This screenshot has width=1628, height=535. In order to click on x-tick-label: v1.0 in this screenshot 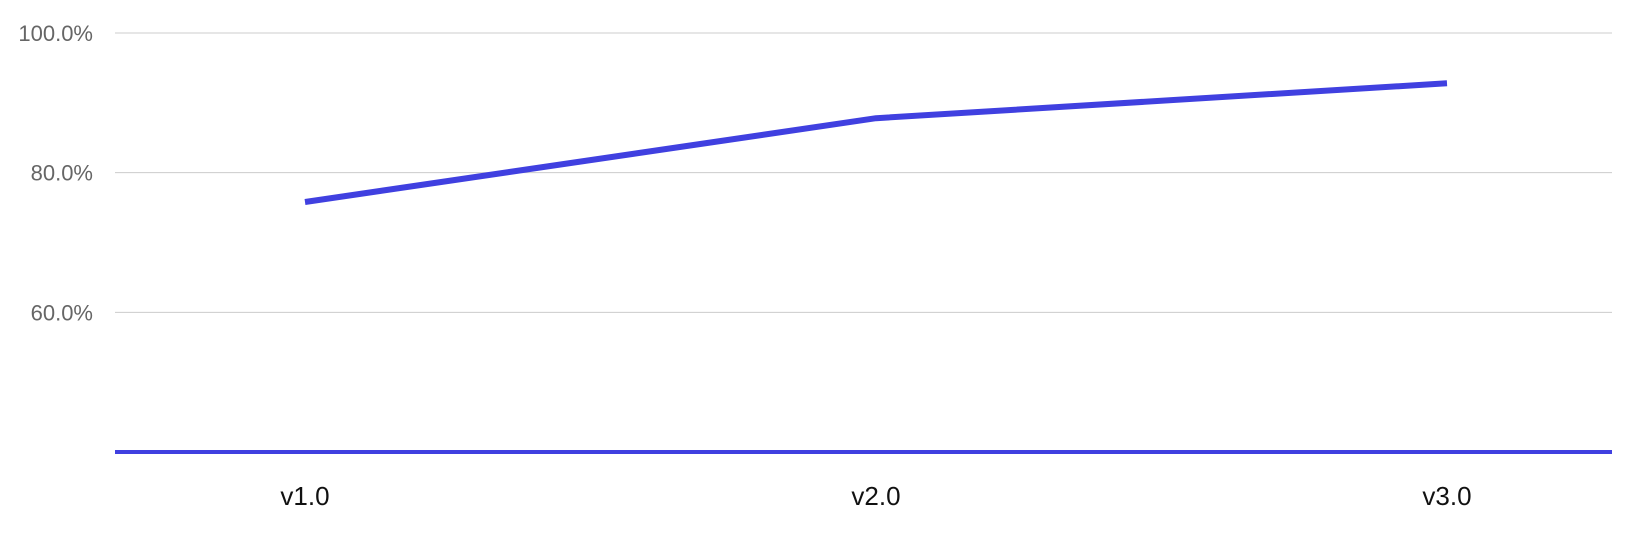, I will do `click(304, 496)`.